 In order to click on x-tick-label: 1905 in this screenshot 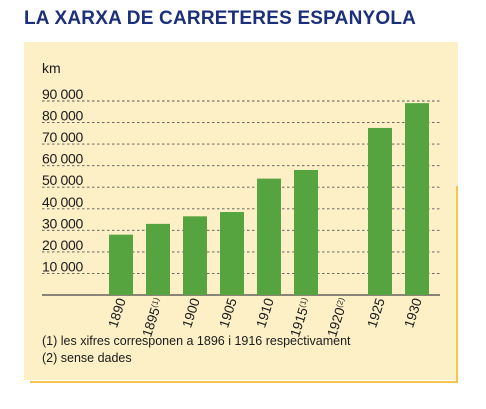, I will do `click(228, 312)`.